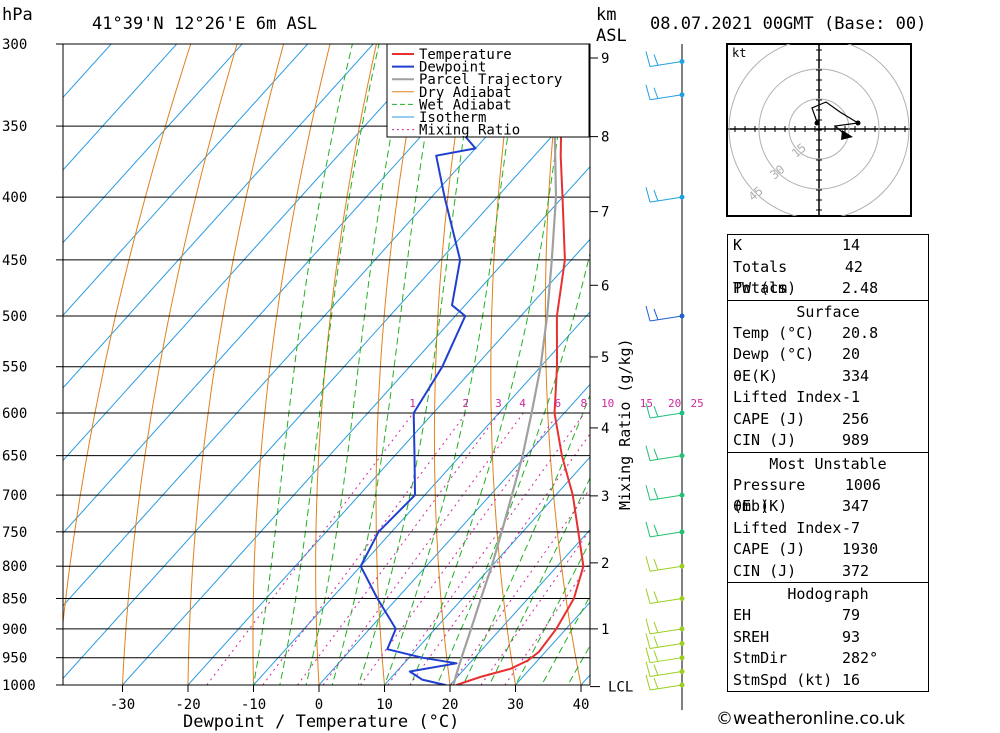 Image resolution: width=1000 pixels, height=733 pixels. Describe the element at coordinates (606, 15) in the screenshot. I see `km-label: km` at that location.